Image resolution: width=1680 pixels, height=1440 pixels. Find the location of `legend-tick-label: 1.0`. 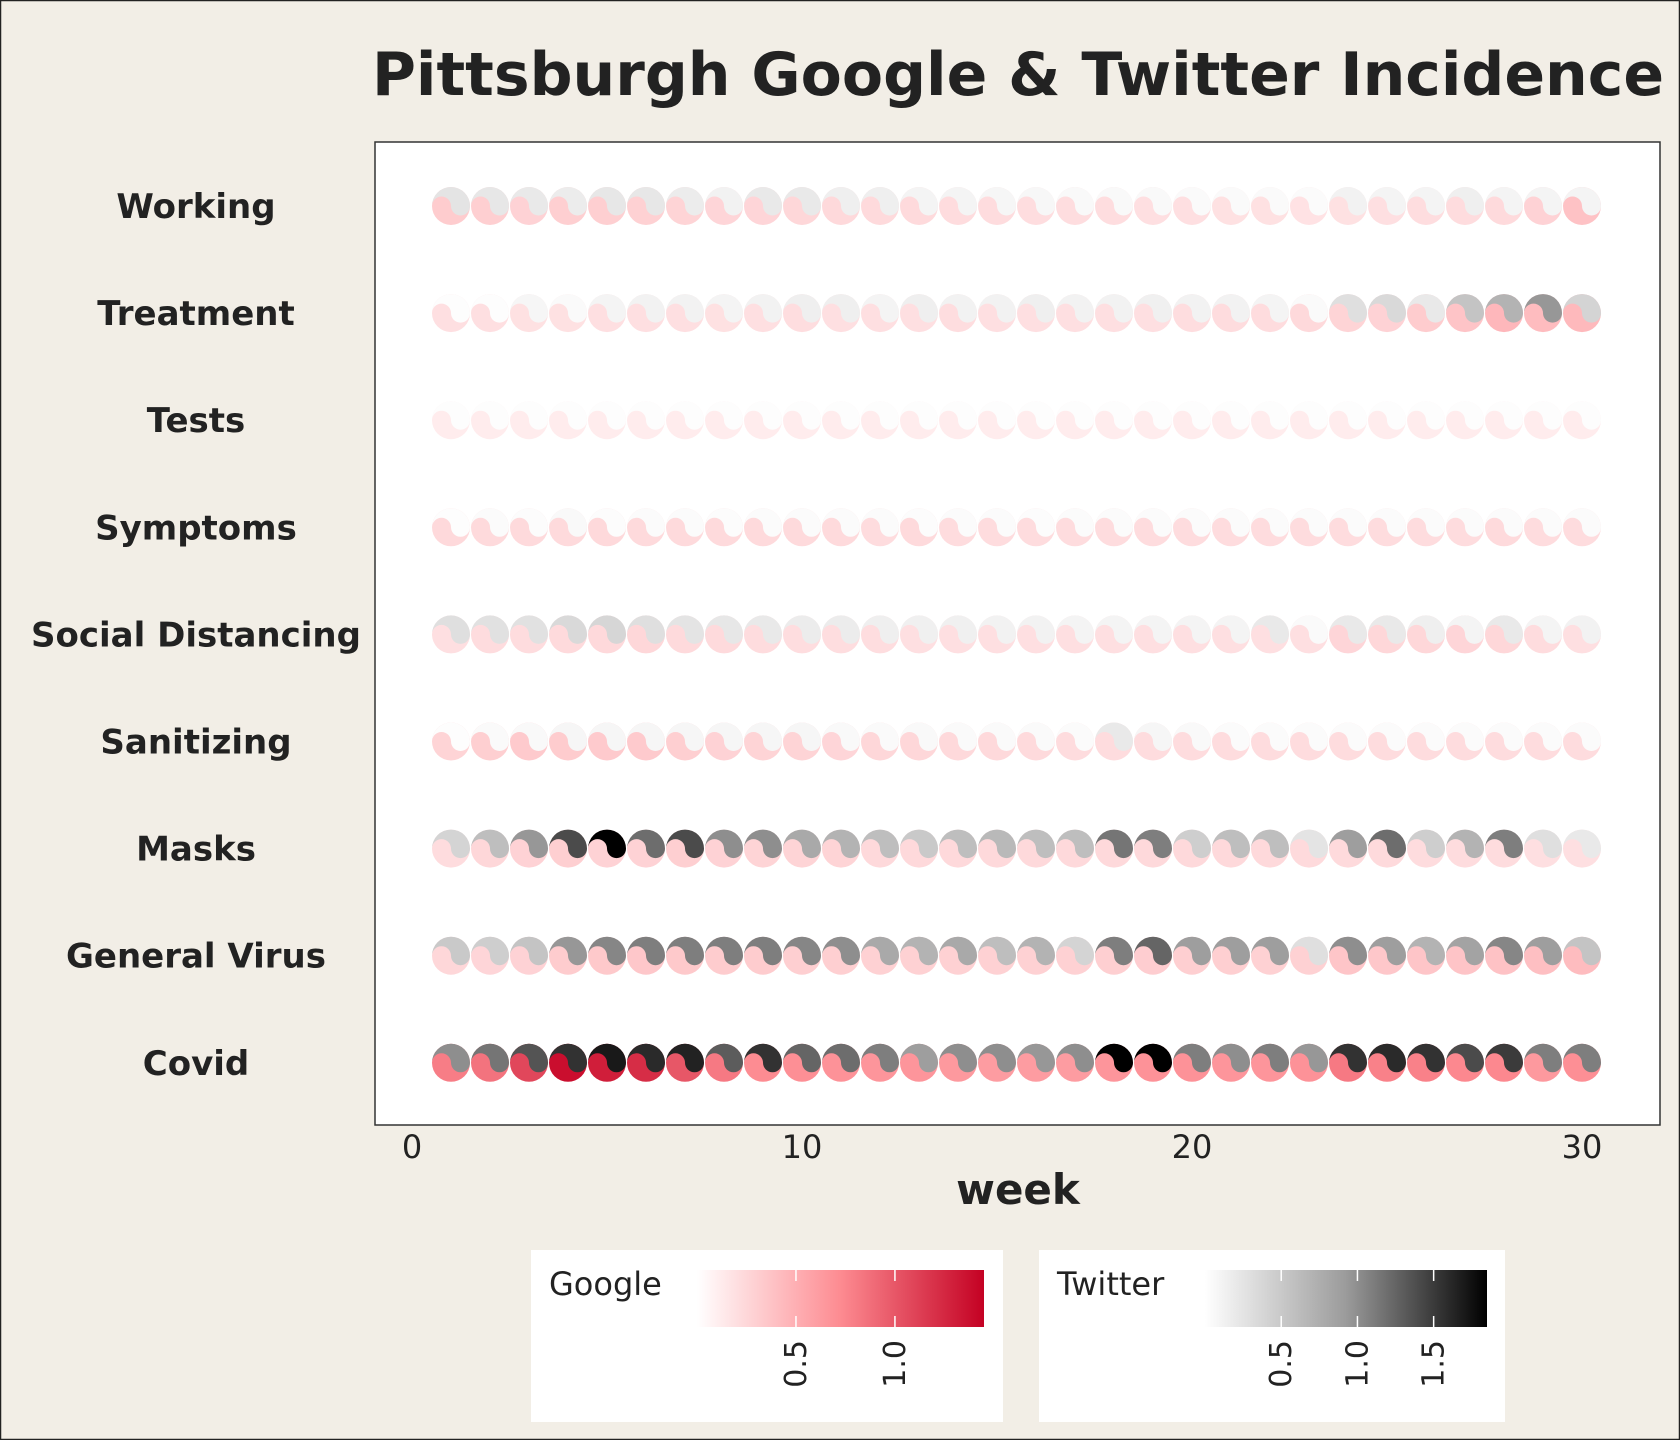

legend-tick-label: 1.0 is located at coordinates (895, 1364).